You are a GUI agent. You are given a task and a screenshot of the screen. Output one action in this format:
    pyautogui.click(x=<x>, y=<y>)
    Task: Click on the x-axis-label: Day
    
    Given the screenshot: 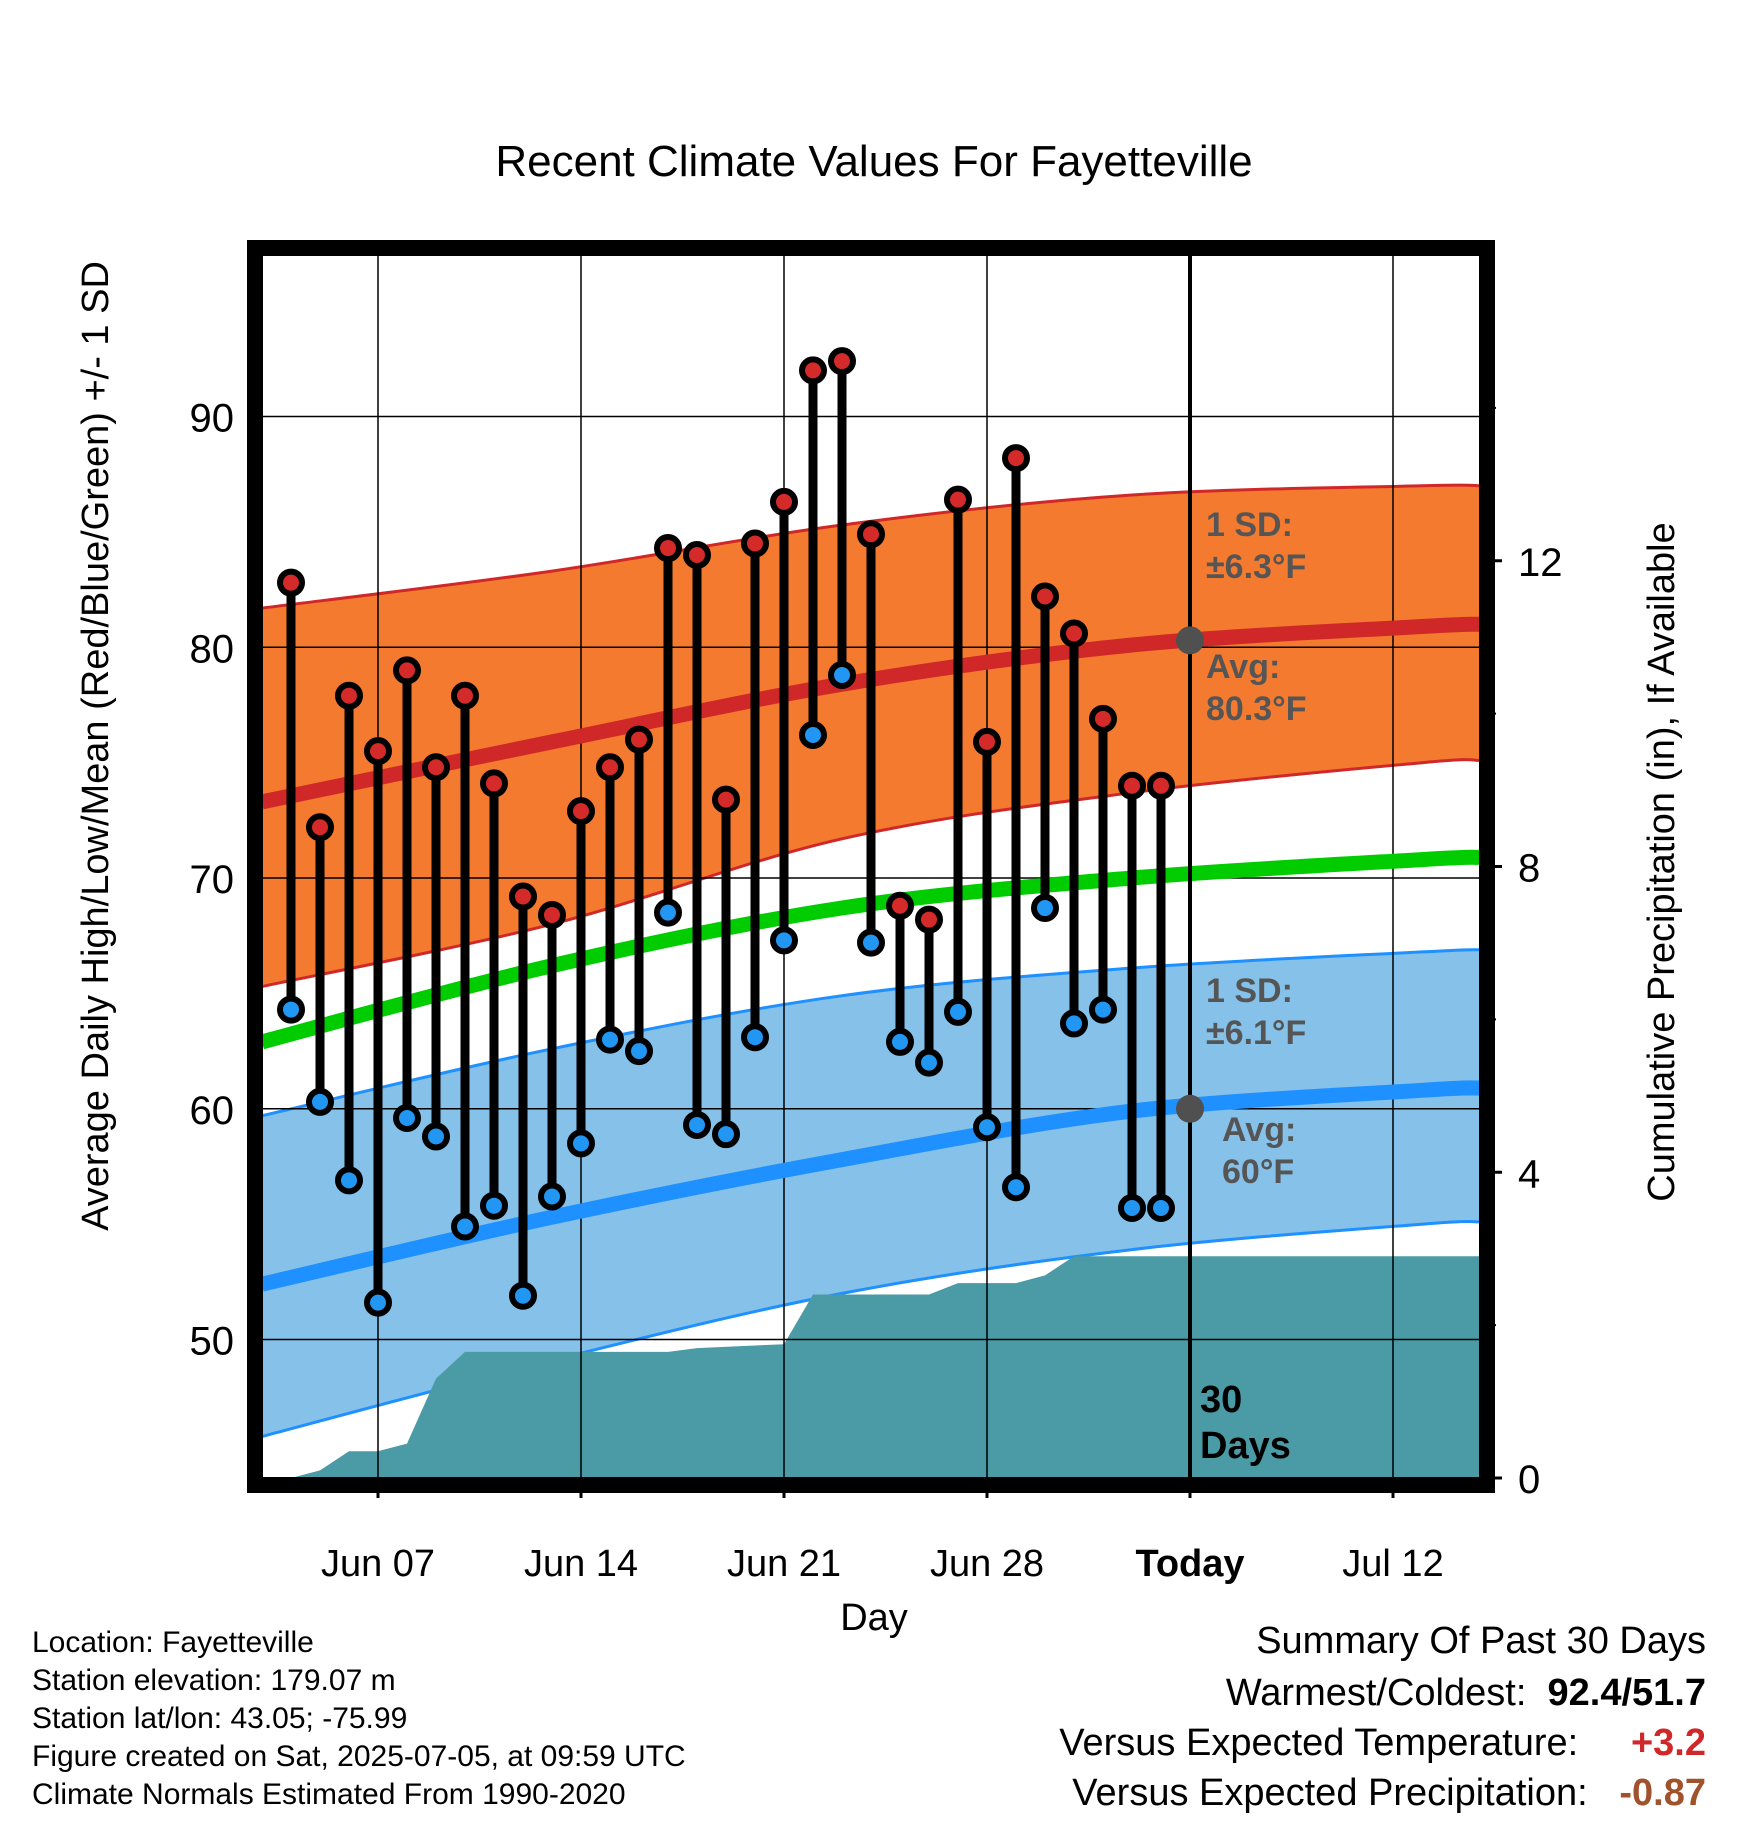 What is the action you would take?
    pyautogui.click(x=874, y=1618)
    